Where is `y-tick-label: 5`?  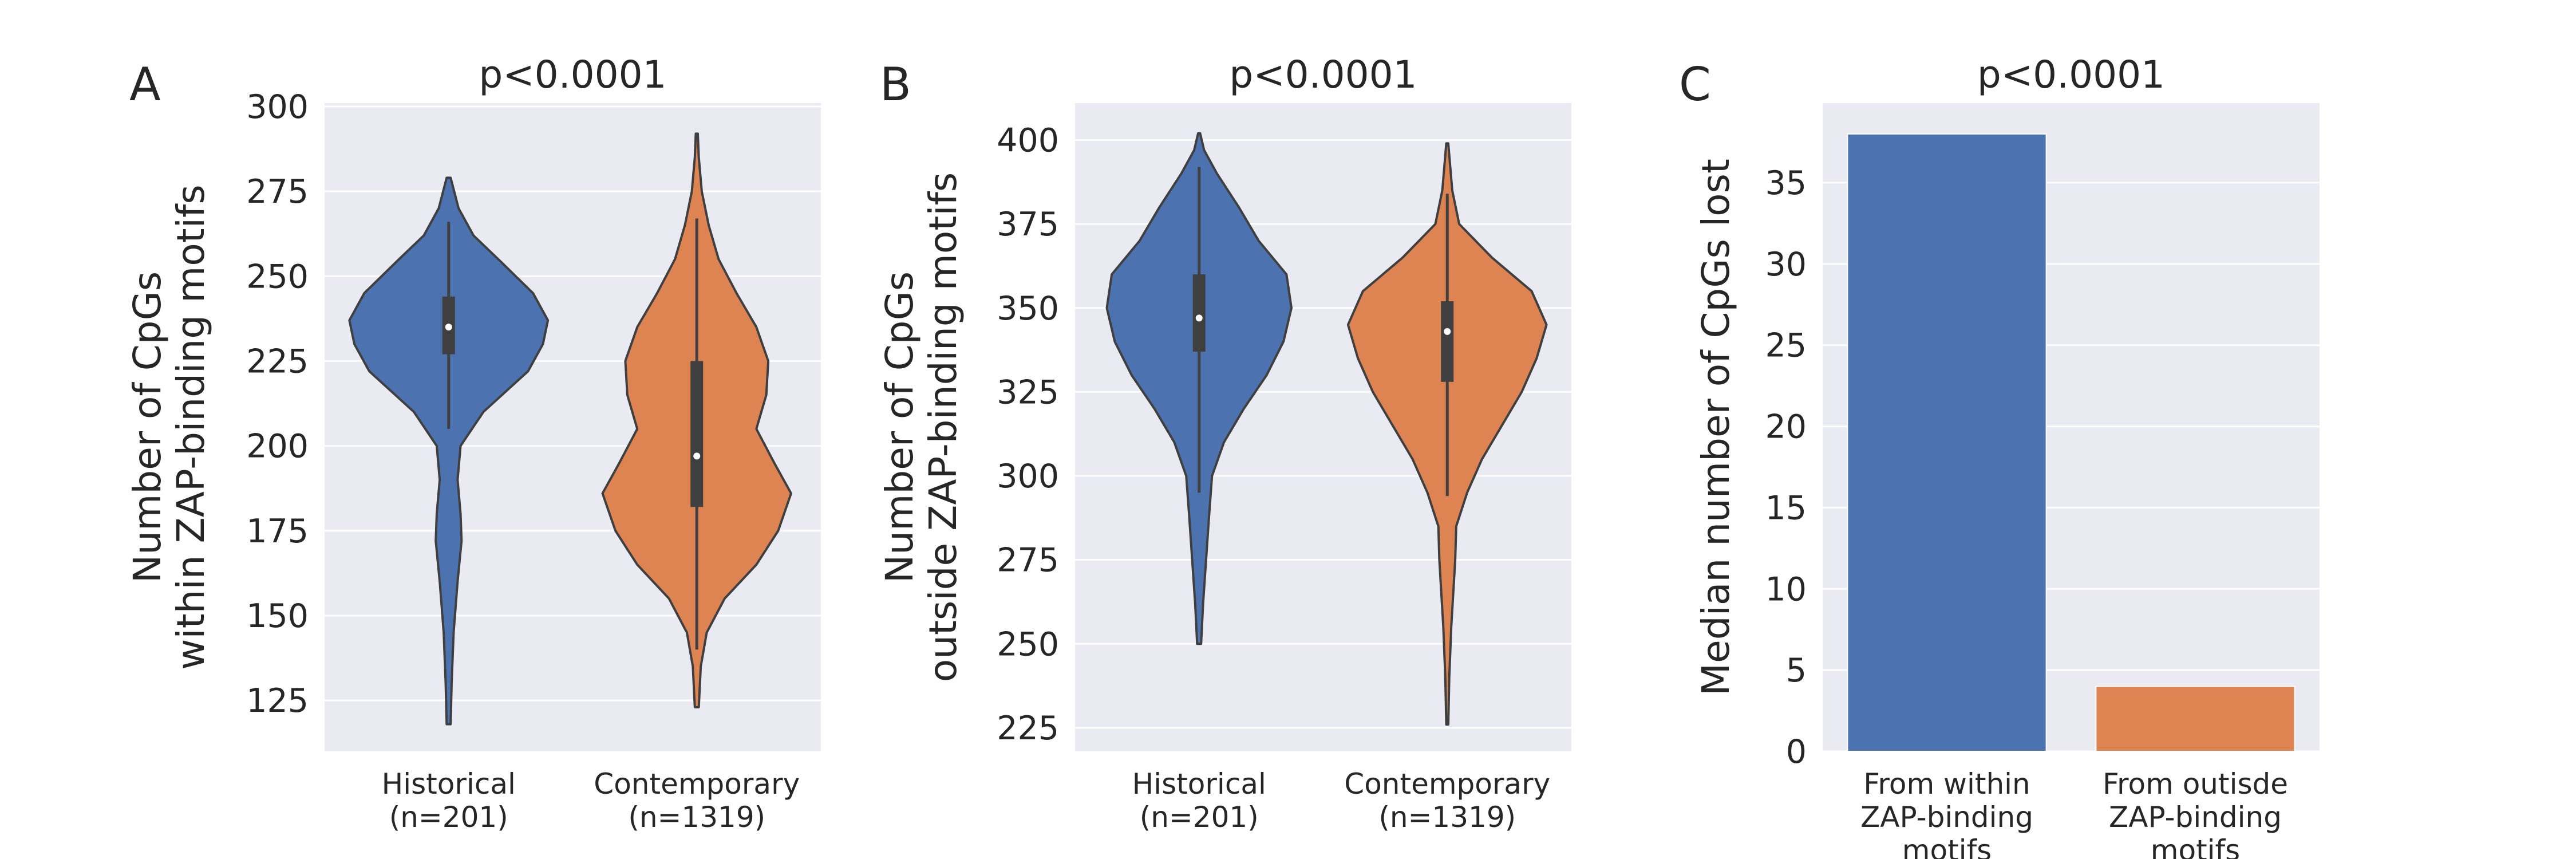
y-tick-label: 5 is located at coordinates (1796, 671).